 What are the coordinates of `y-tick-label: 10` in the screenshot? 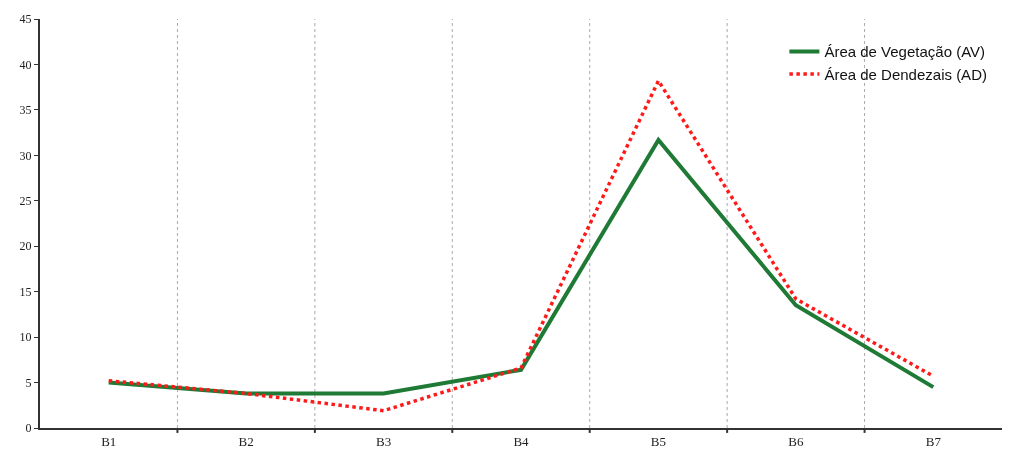 It's located at (25, 337).